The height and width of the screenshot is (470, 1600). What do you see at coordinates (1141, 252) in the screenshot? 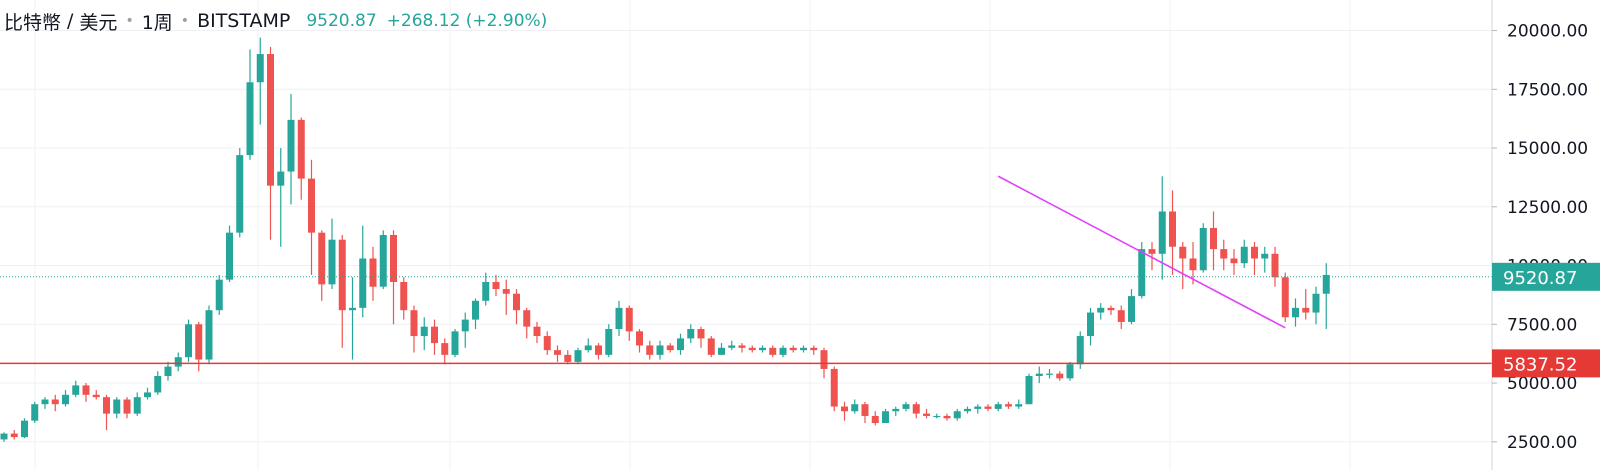
I see `trend-line` at bounding box center [1141, 252].